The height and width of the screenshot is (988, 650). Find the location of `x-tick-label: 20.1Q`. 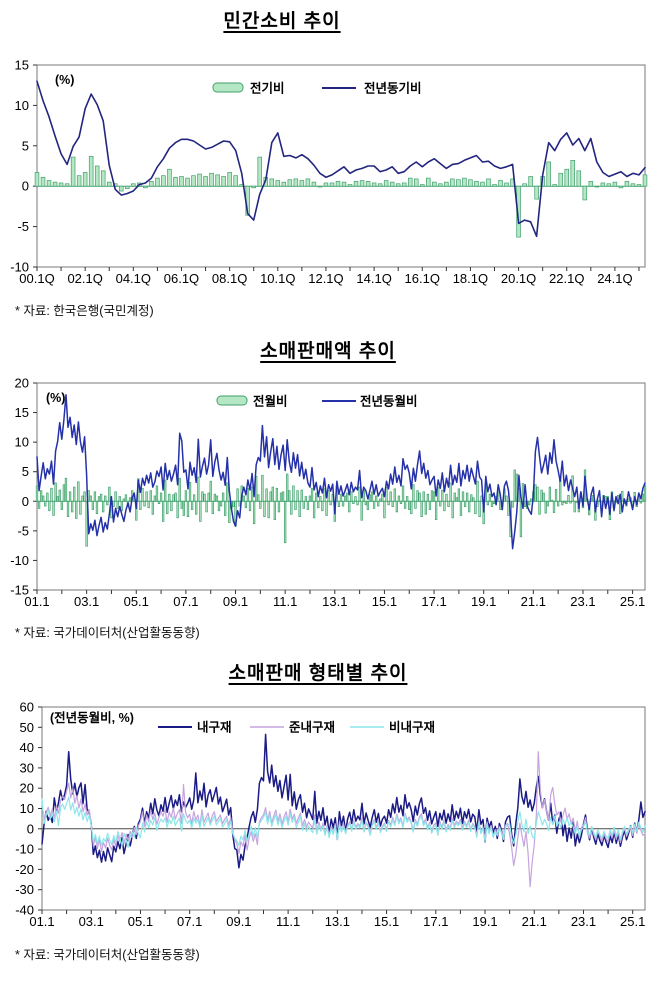

x-tick-label: 20.1Q is located at coordinates (518, 278).